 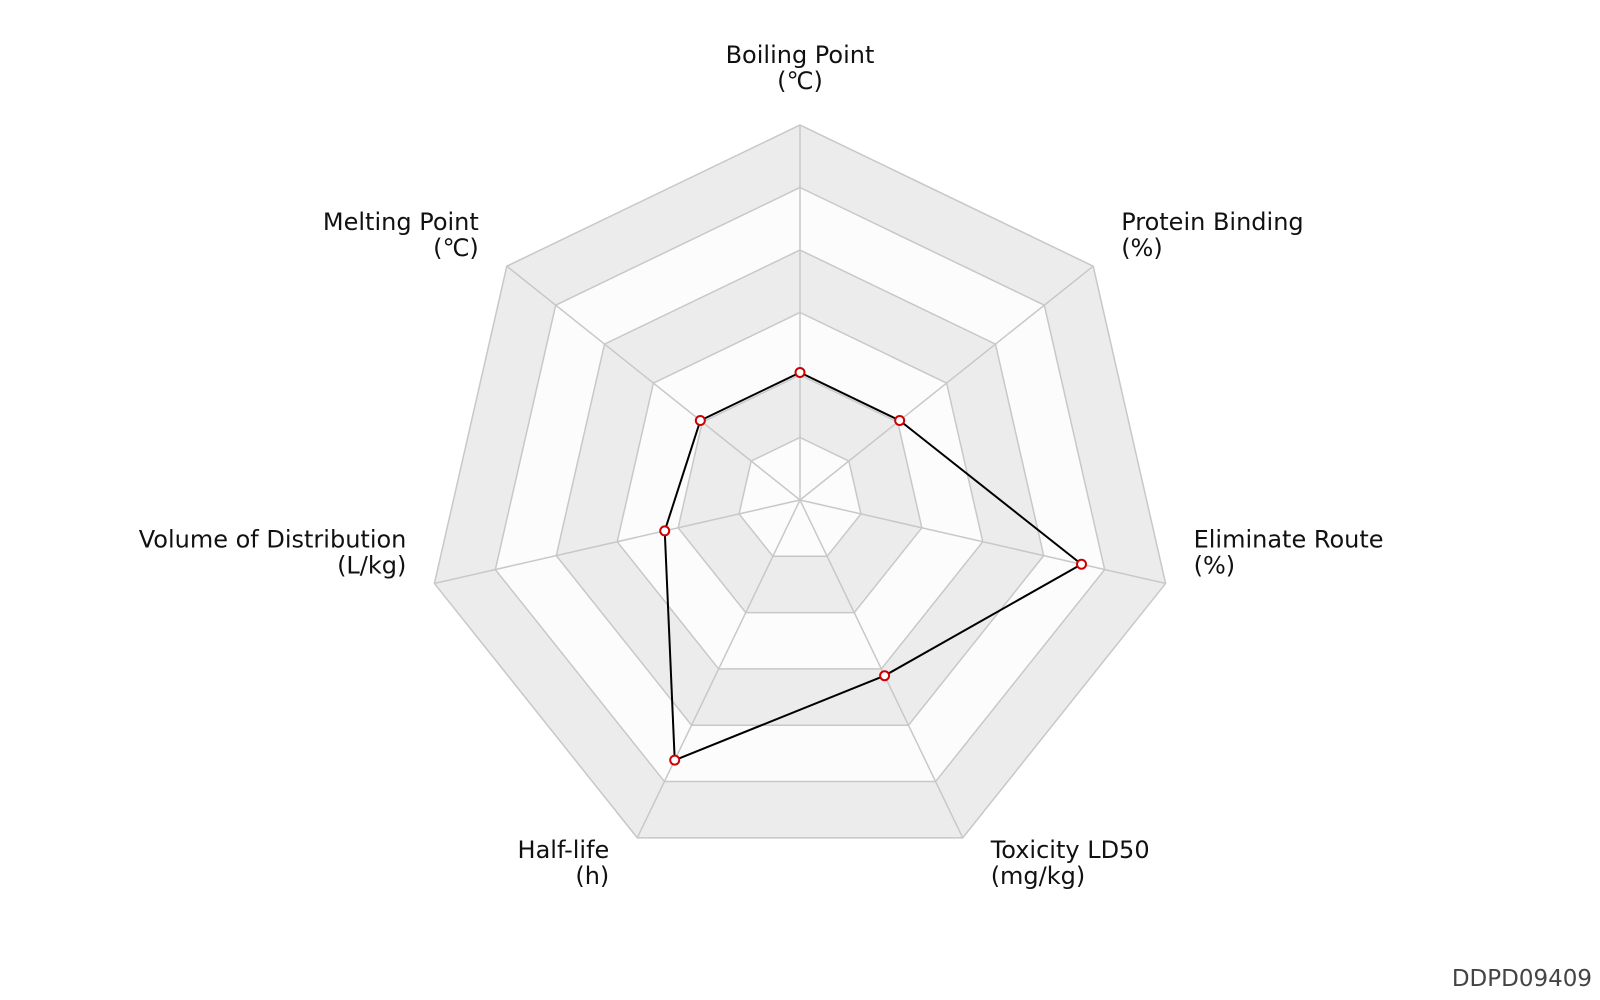 I want to click on axis-label-name: Volume of Distribution, so click(x=273, y=539).